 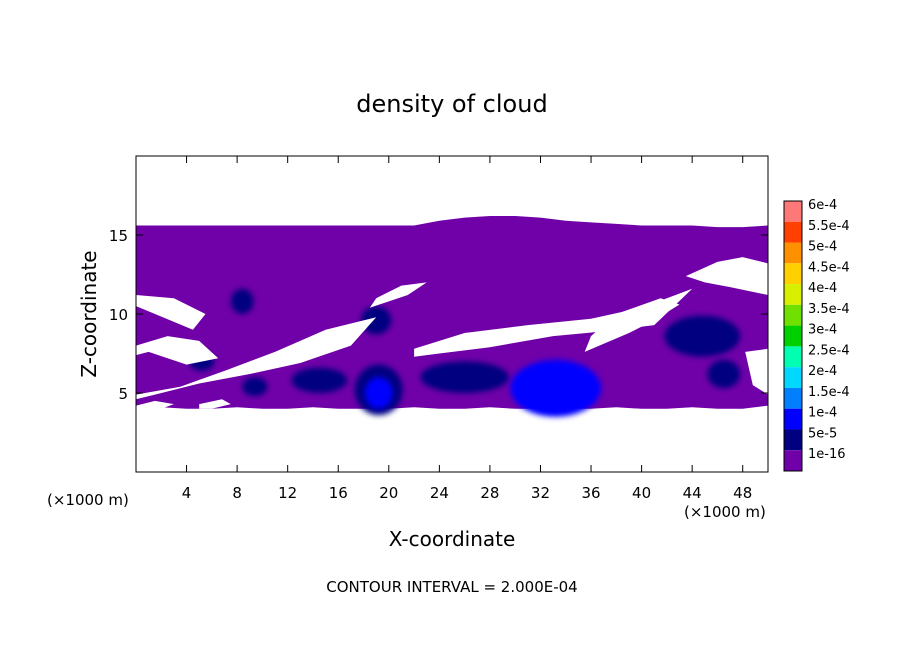 What do you see at coordinates (89, 313) in the screenshot?
I see `y-axis-label: Z-coordinate` at bounding box center [89, 313].